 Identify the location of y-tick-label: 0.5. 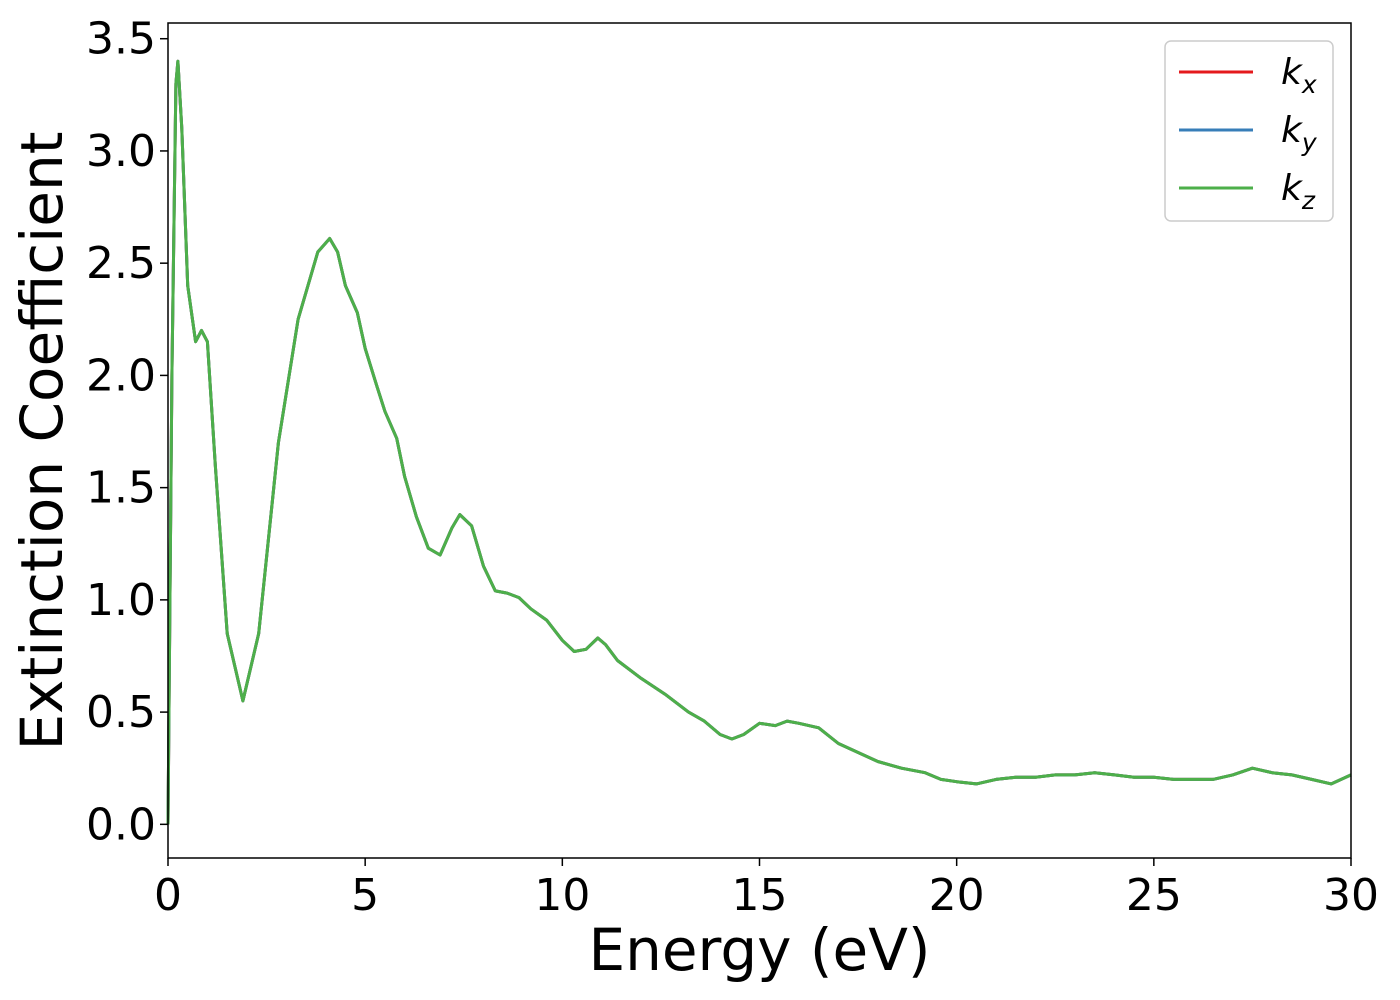
(121, 712).